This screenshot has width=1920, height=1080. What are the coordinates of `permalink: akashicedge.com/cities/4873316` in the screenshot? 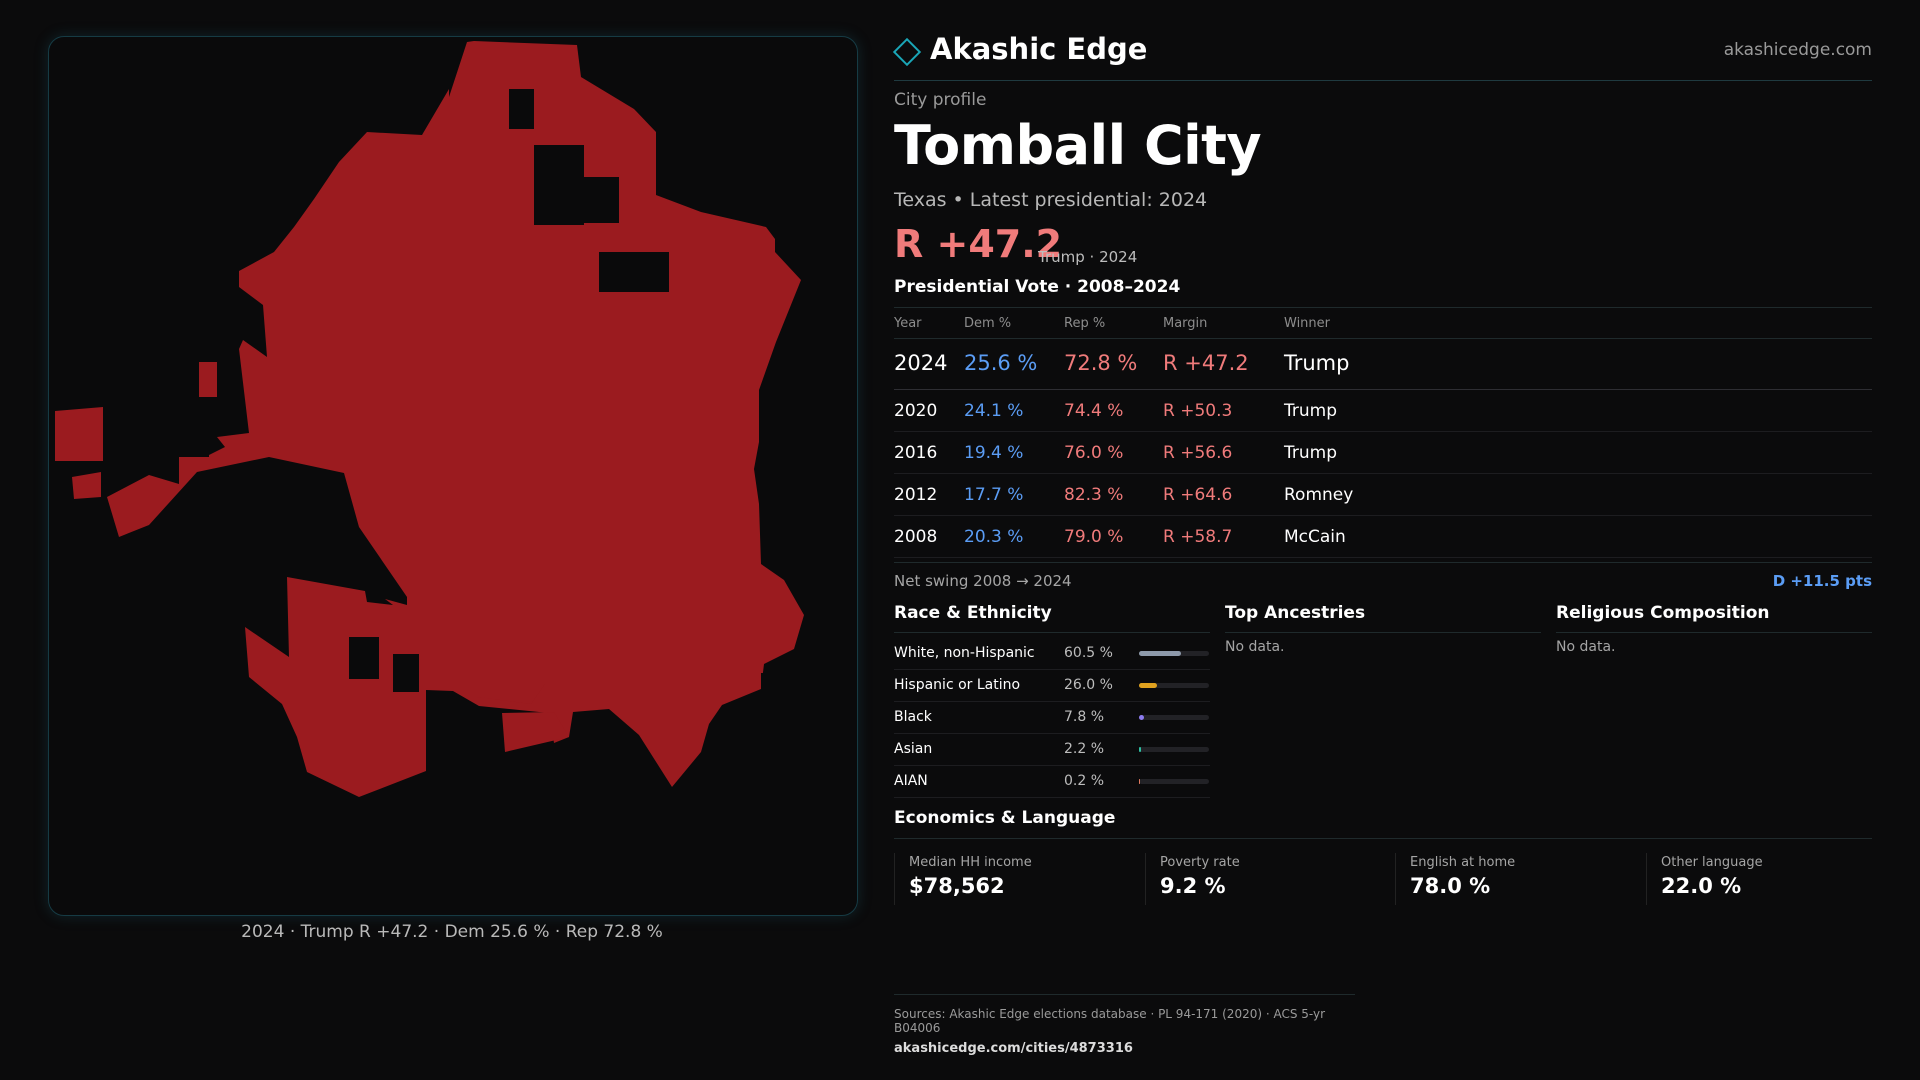 It's located at (1013, 1048).